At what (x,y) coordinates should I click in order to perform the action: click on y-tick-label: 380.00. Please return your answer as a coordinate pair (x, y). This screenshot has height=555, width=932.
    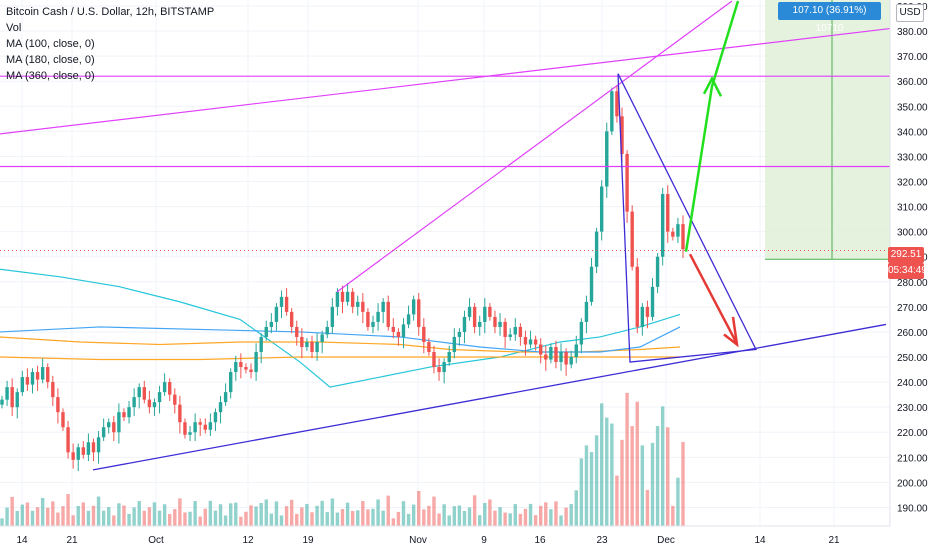
    Looking at the image, I should click on (912, 32).